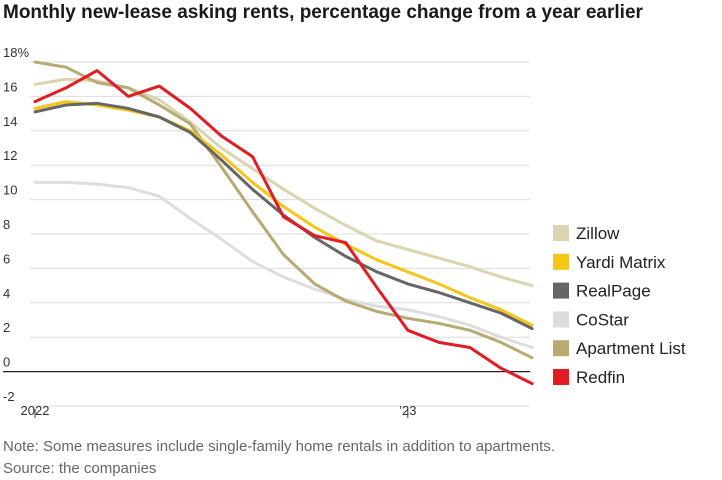  Describe the element at coordinates (10, 190) in the screenshot. I see `y-tick-label: 10` at that location.